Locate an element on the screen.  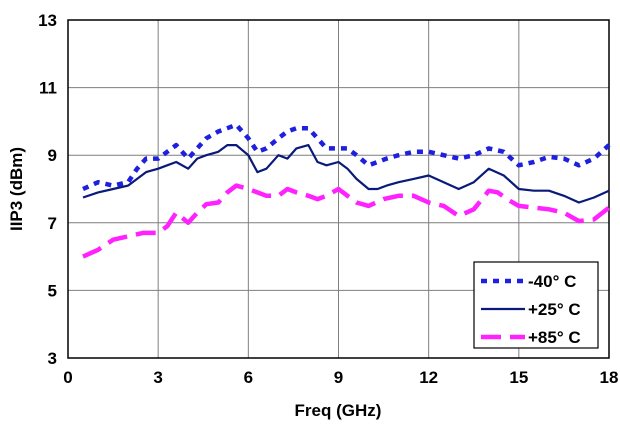
y-tick-label: 11 is located at coordinates (48, 88).